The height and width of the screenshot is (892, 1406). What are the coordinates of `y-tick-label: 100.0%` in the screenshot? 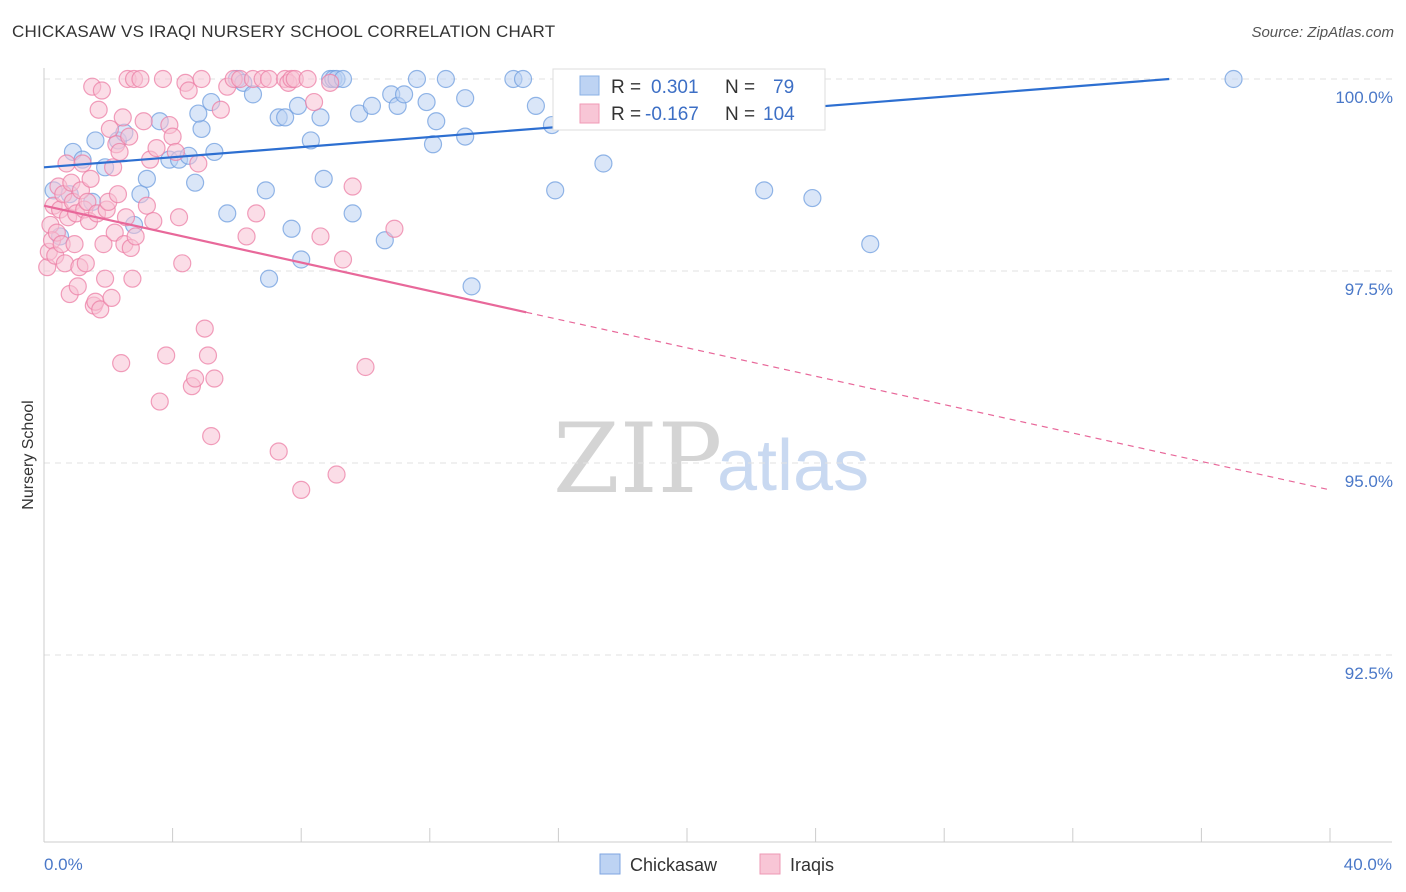 It's located at (1364, 97).